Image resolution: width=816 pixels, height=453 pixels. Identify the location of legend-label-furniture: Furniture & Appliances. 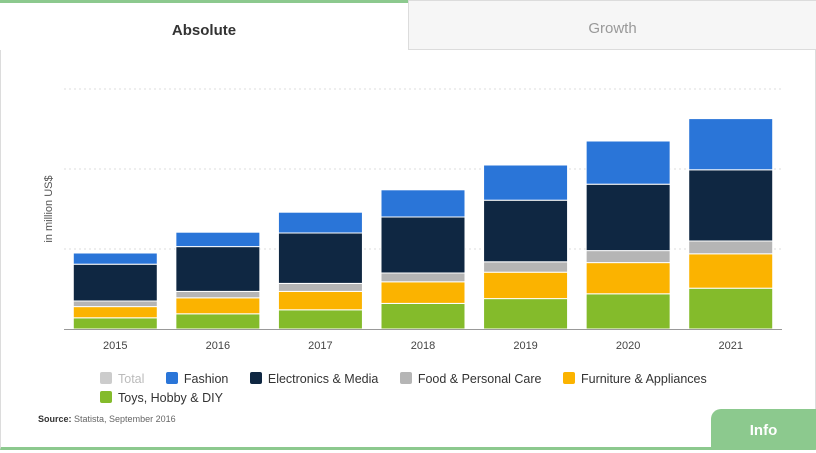
(643, 379).